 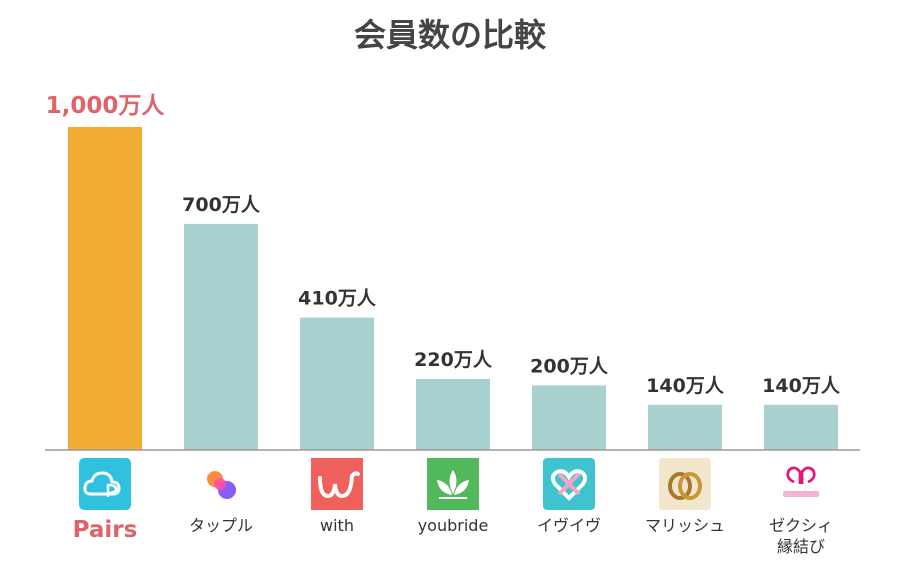 I want to click on marrish-app-icon, so click(x=685, y=484).